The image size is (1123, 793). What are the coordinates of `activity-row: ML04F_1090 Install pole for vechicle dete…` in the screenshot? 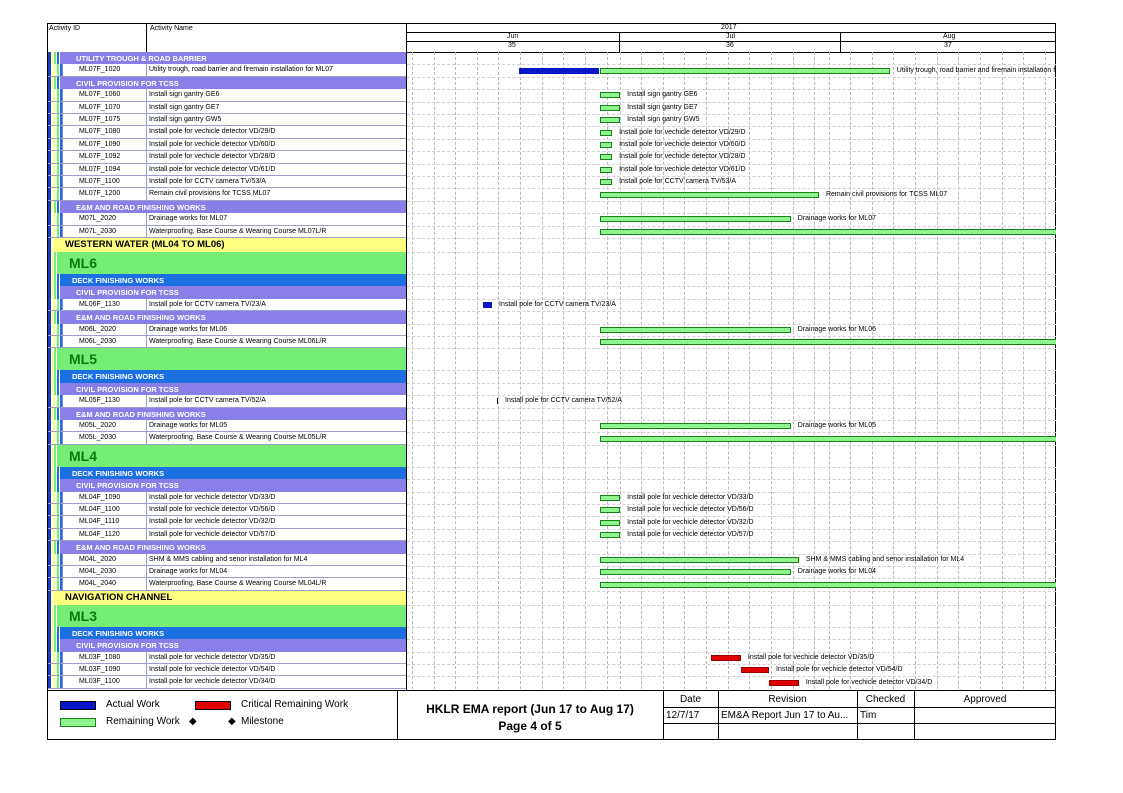 It's located at (227, 497).